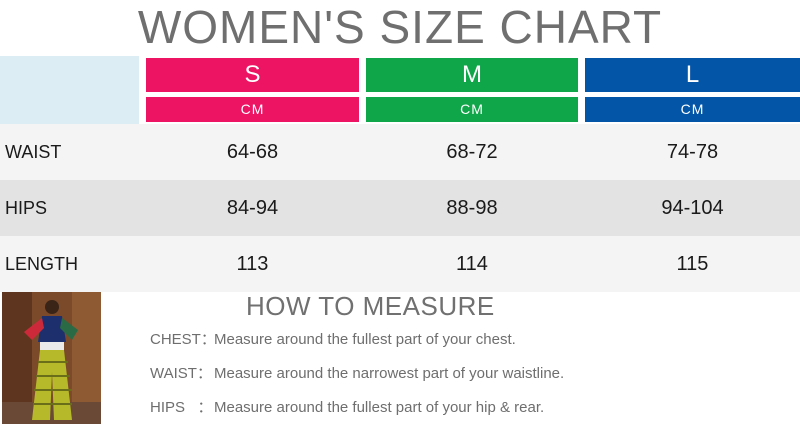  I want to click on how-to-measure-title: HOW TO MEASURE, so click(370, 306).